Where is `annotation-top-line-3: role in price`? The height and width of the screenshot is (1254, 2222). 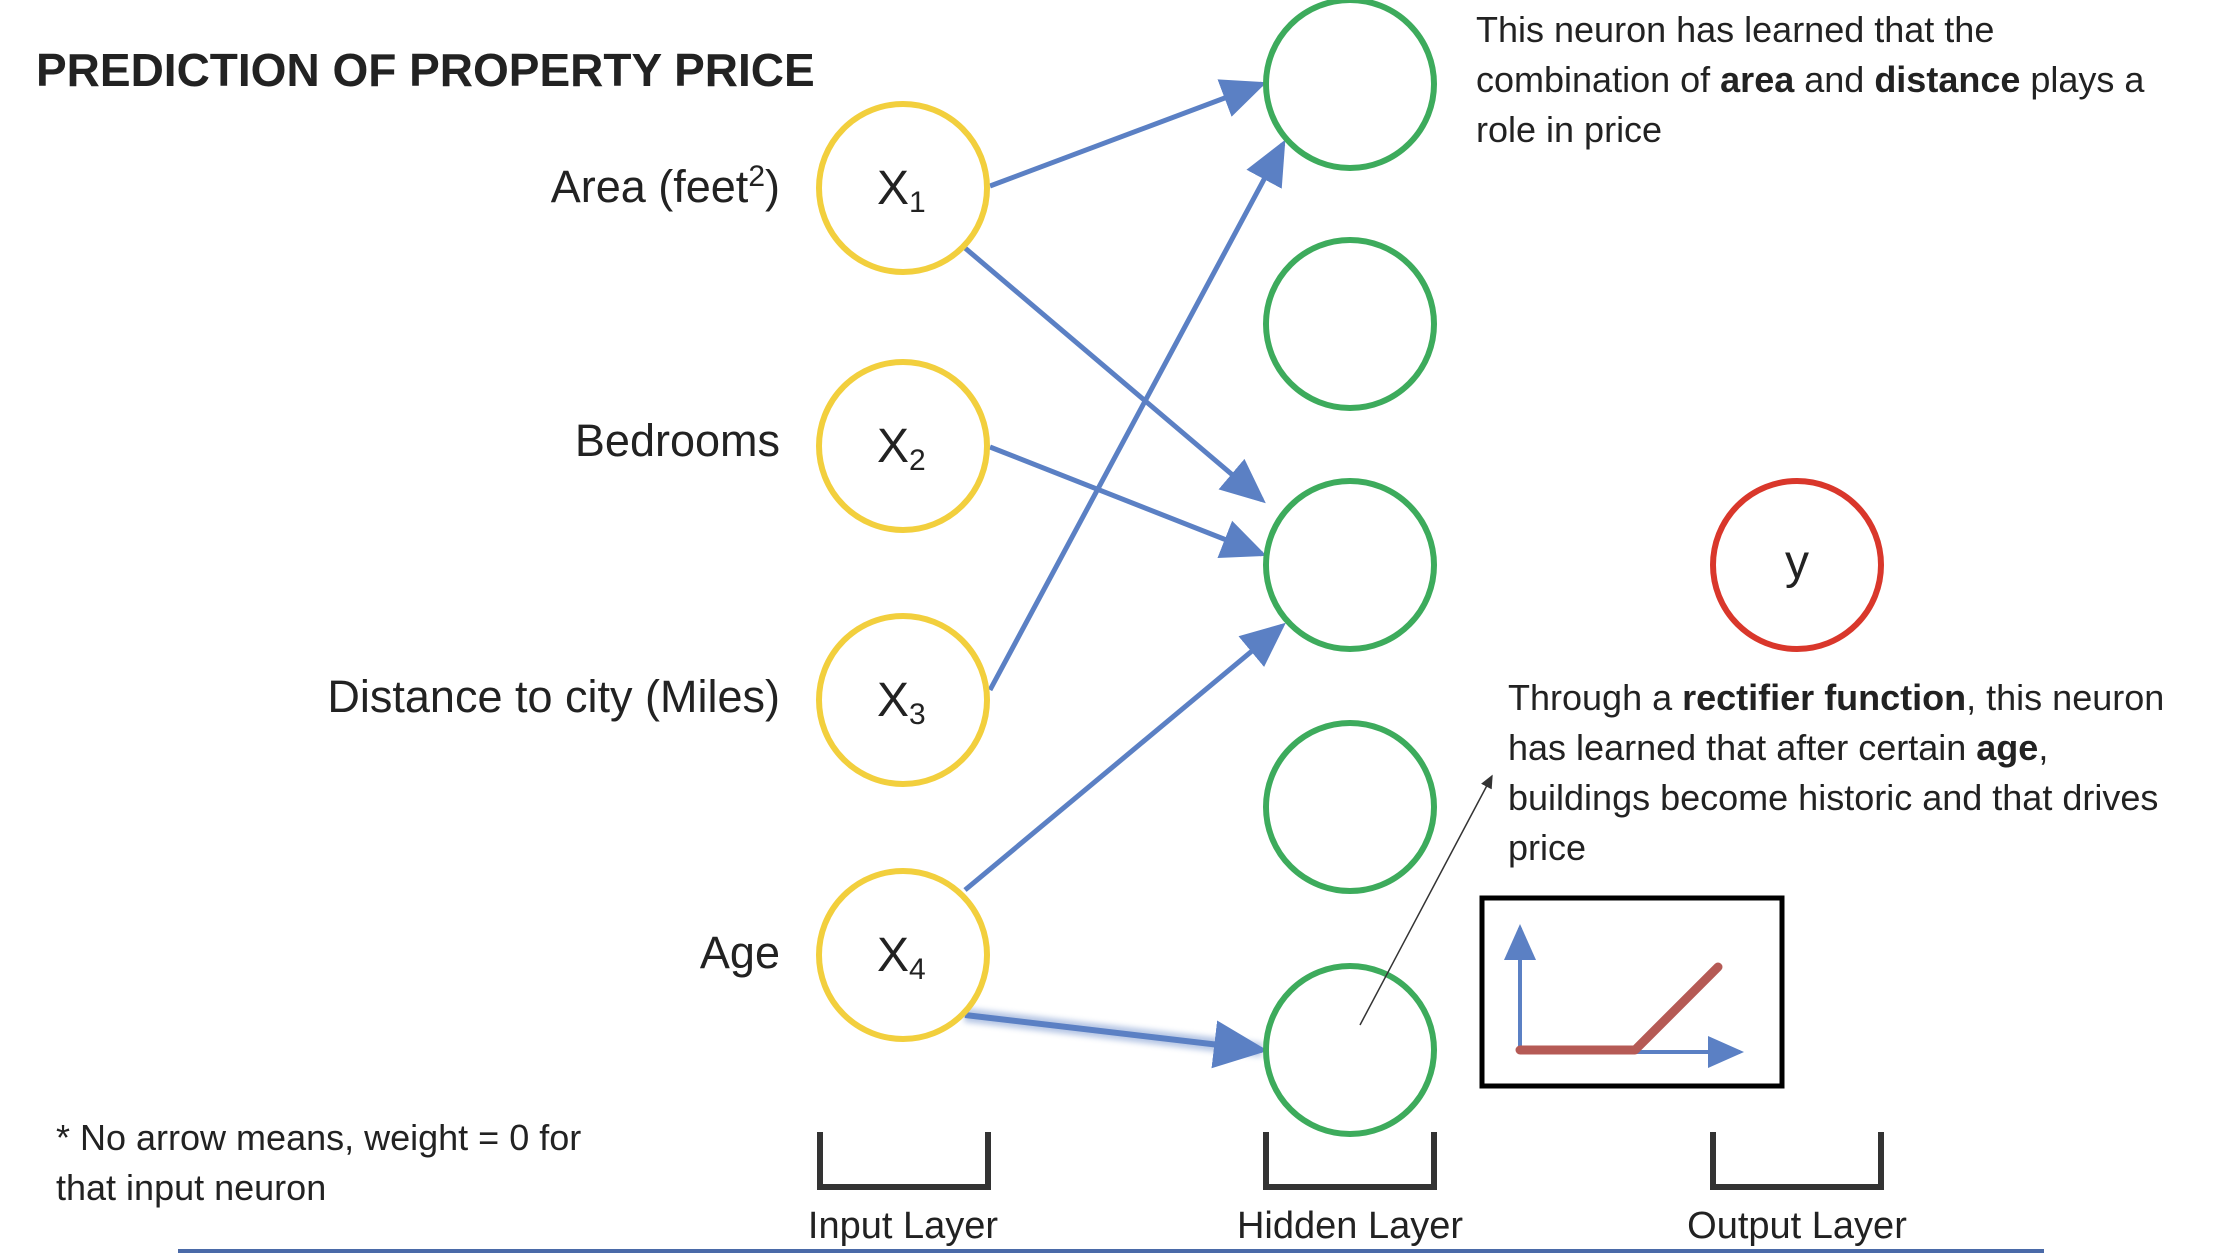 annotation-top-line-3: role in price is located at coordinates (1569, 129).